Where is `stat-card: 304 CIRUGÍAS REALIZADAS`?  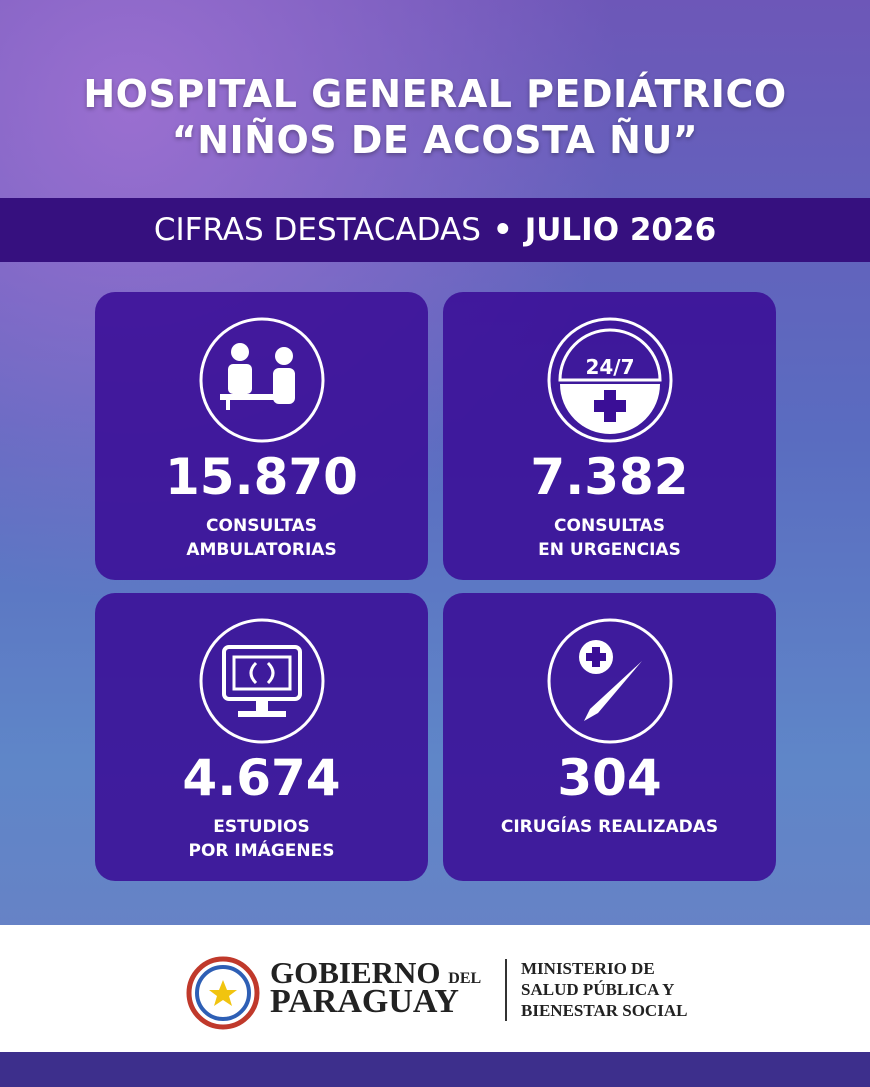 stat-card: 304 CIRUGÍAS REALIZADAS is located at coordinates (609, 737).